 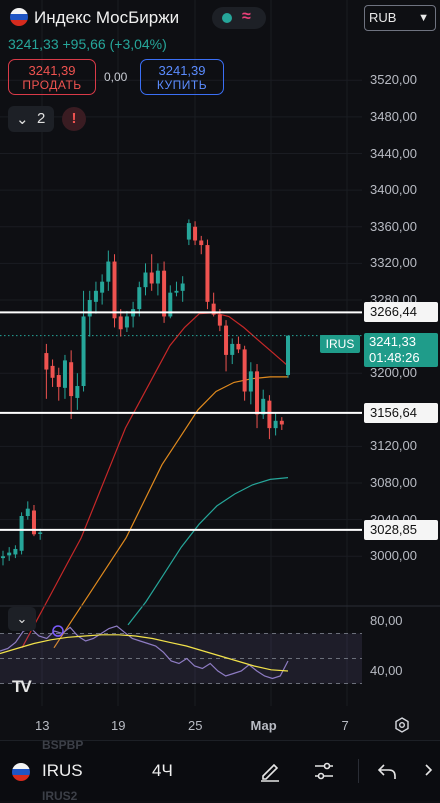 What do you see at coordinates (114, 44) in the screenshot?
I see `price-change: +95,66 (+3,04%)` at bounding box center [114, 44].